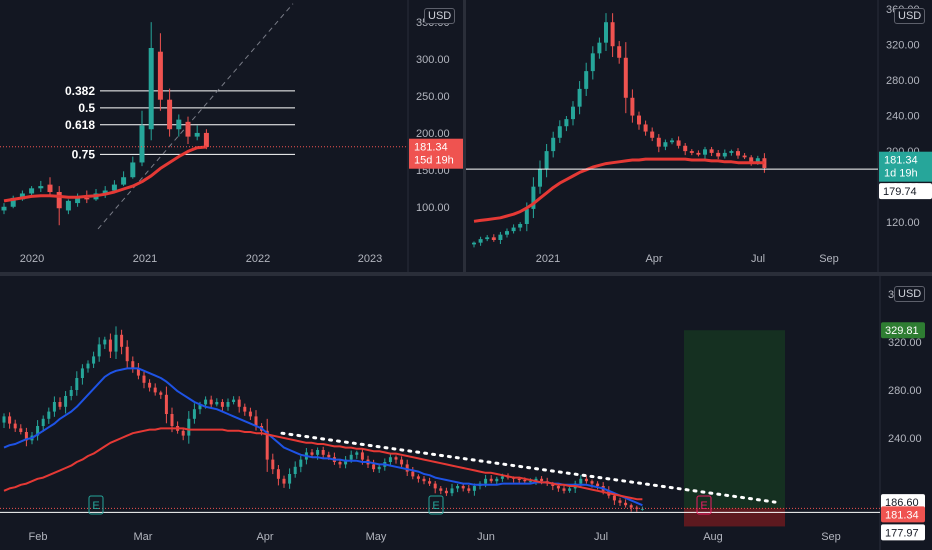  I want to click on y-axis-tick-label: 120.00, so click(903, 223).